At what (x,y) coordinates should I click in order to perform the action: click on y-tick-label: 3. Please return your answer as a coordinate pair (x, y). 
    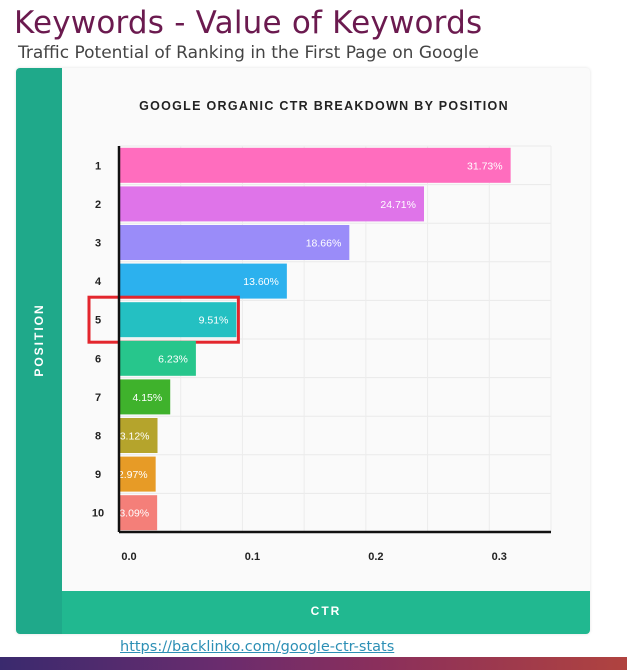
    Looking at the image, I should click on (98, 244).